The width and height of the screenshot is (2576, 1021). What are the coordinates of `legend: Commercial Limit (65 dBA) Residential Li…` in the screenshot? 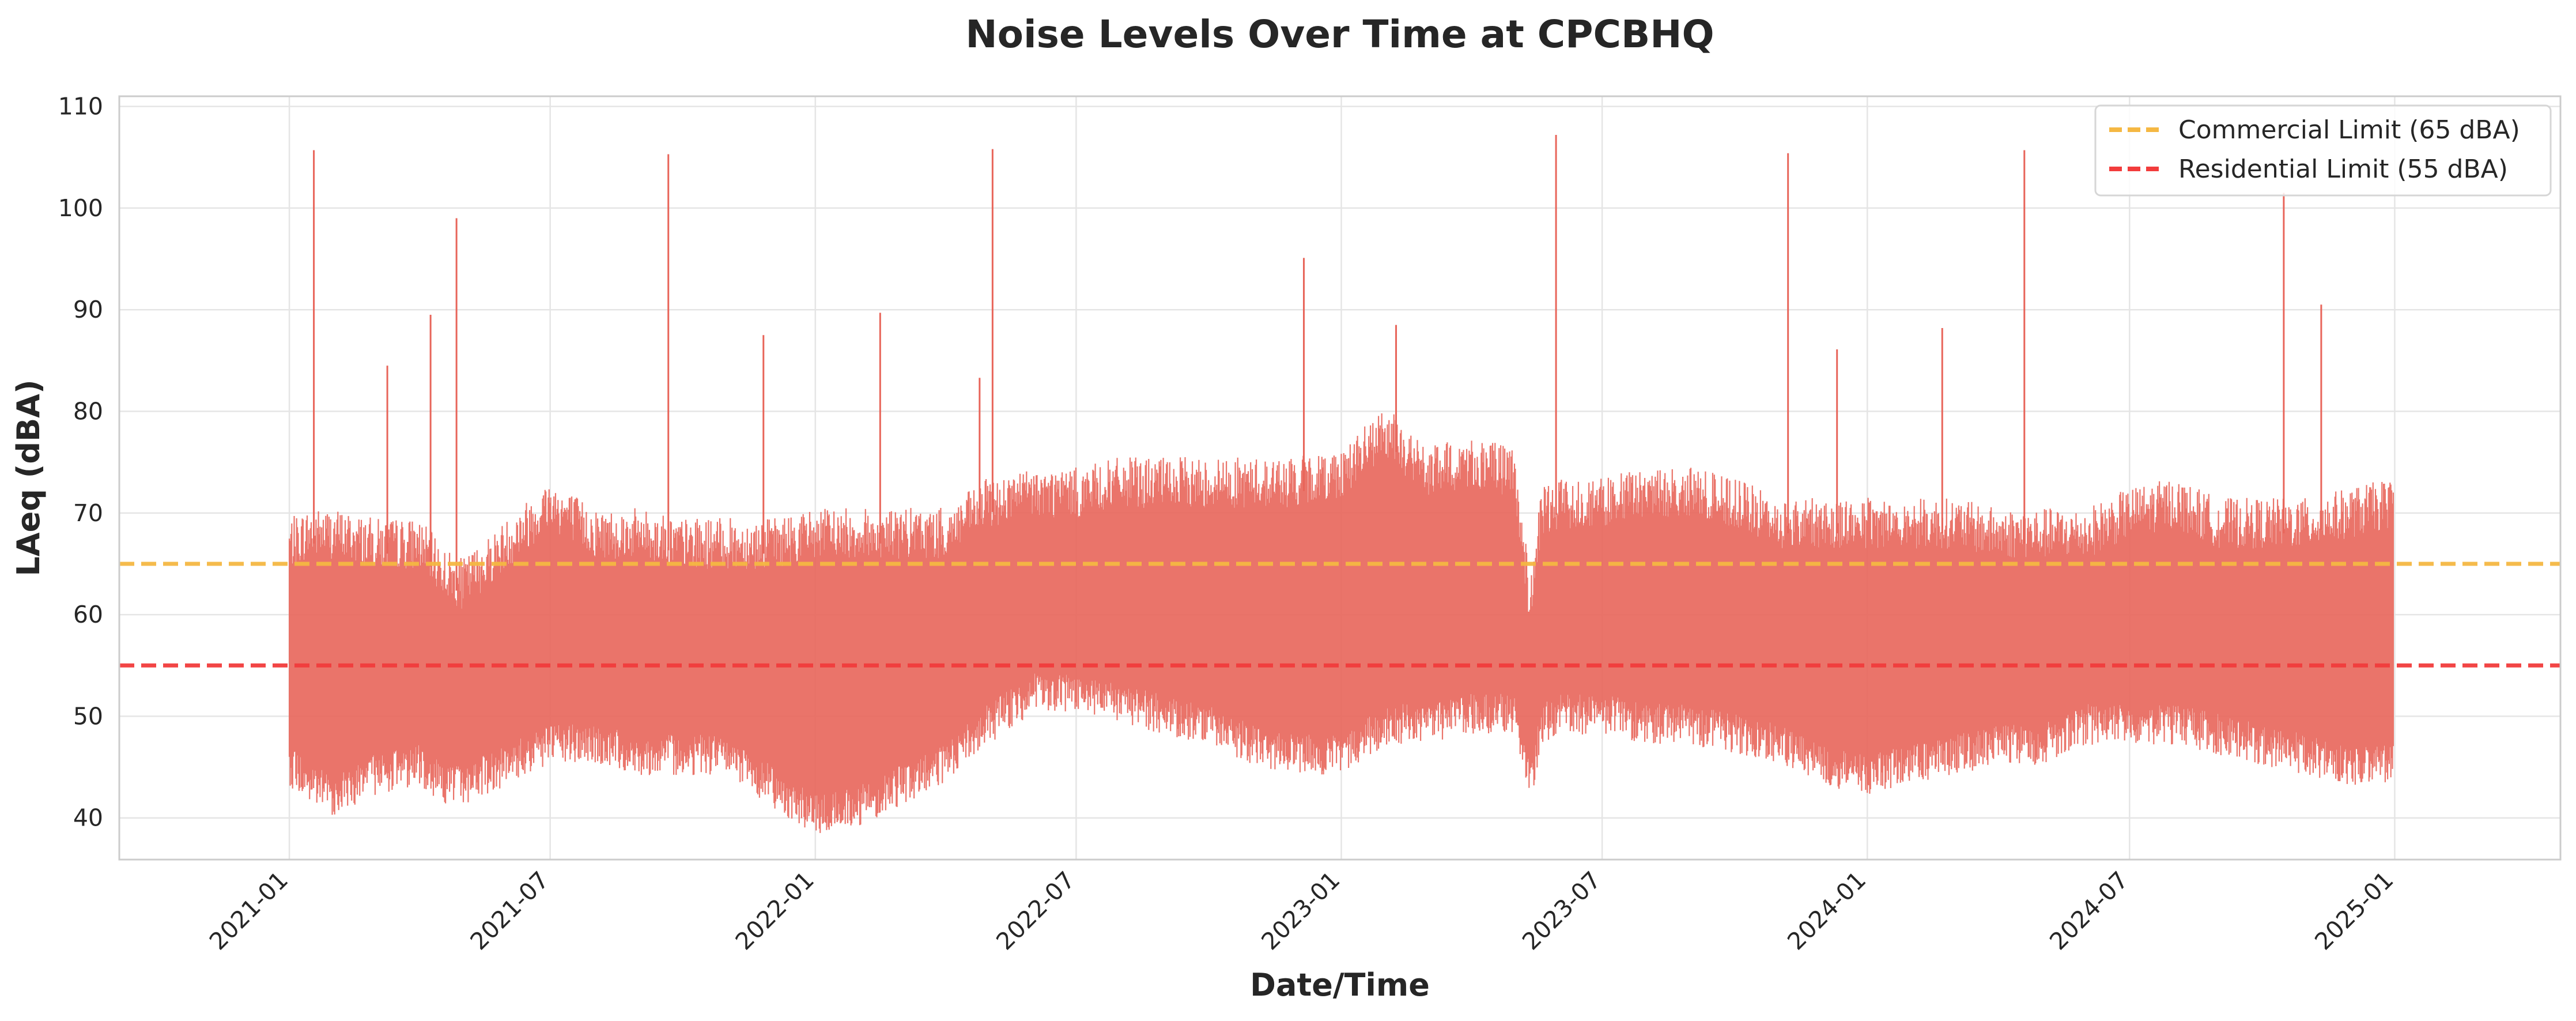 It's located at (2323, 150).